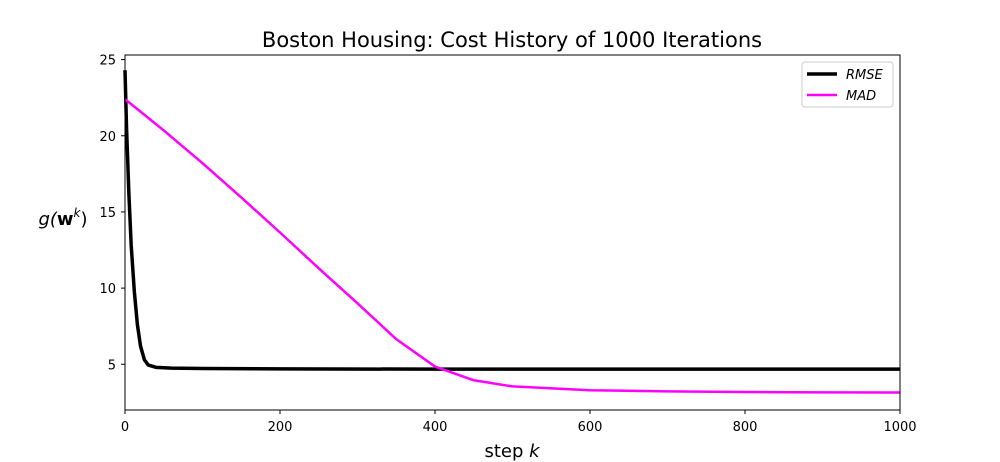 The height and width of the screenshot is (462, 1000). I want to click on x-tick-label: 400, so click(435, 427).